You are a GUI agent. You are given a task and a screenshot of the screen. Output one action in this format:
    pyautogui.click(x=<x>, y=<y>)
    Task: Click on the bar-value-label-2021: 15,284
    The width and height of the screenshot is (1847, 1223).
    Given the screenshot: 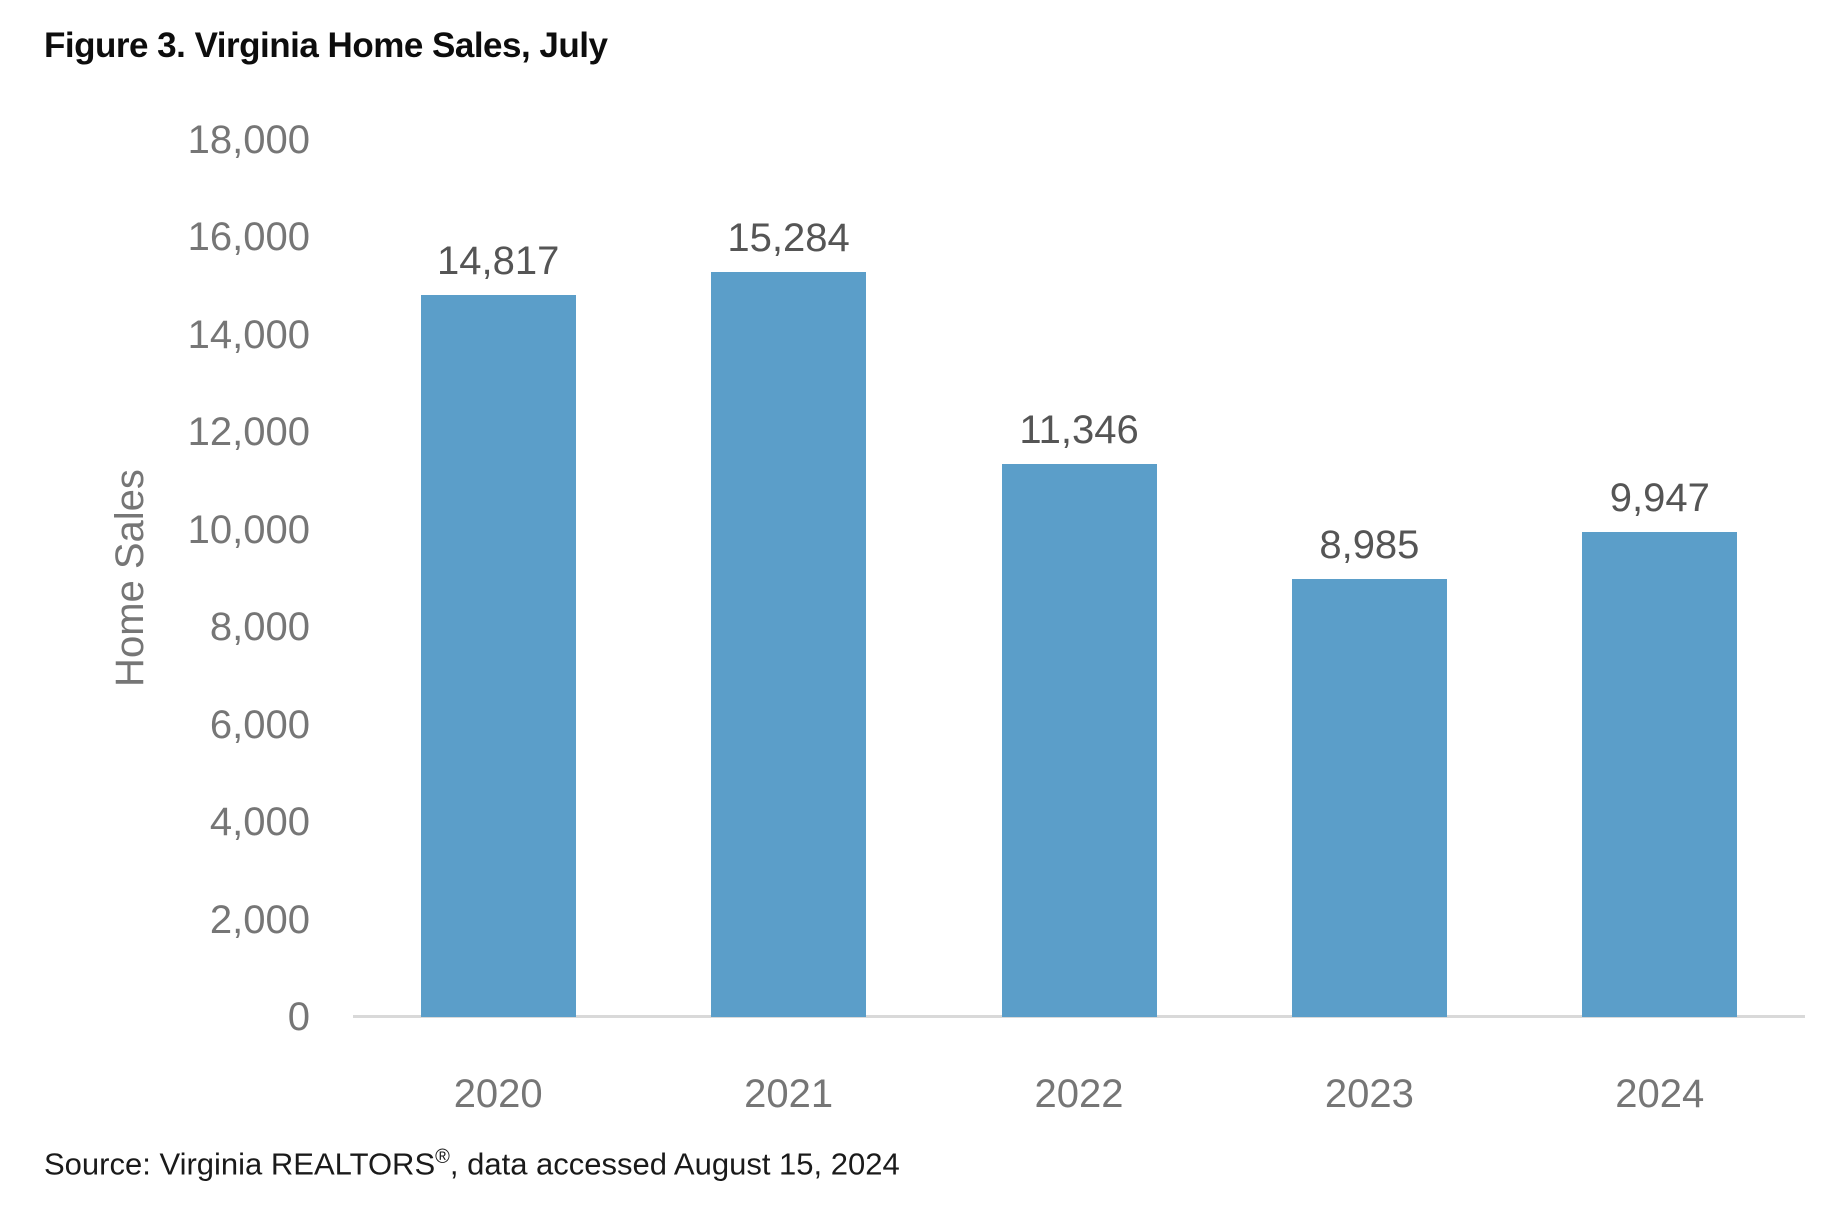 What is the action you would take?
    pyautogui.click(x=788, y=238)
    